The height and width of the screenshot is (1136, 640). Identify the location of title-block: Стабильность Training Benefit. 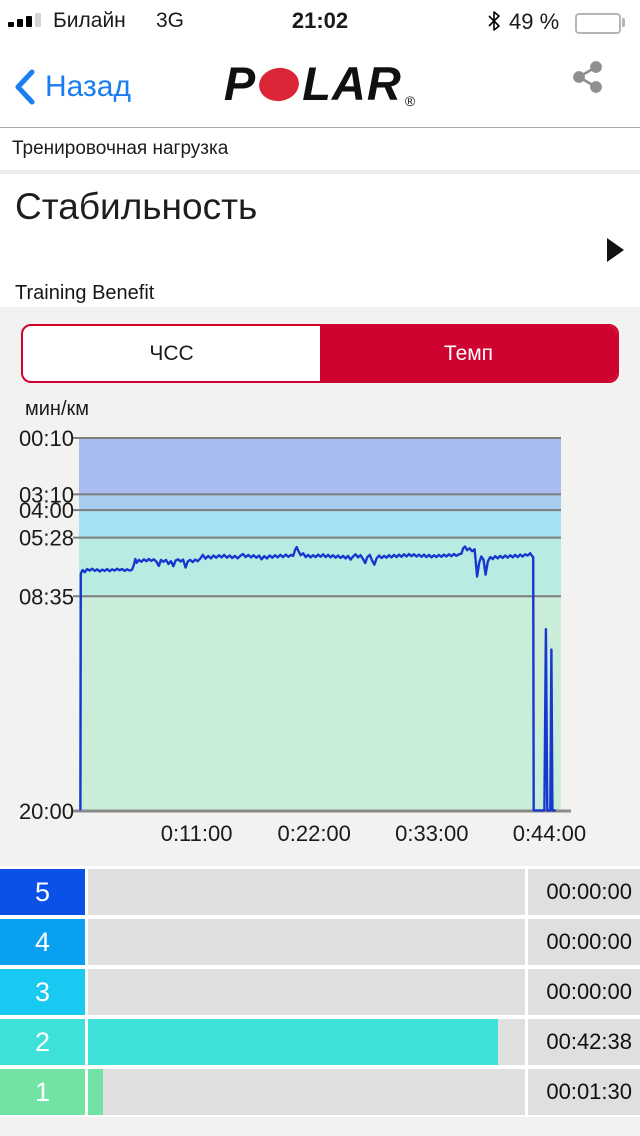
(320, 240).